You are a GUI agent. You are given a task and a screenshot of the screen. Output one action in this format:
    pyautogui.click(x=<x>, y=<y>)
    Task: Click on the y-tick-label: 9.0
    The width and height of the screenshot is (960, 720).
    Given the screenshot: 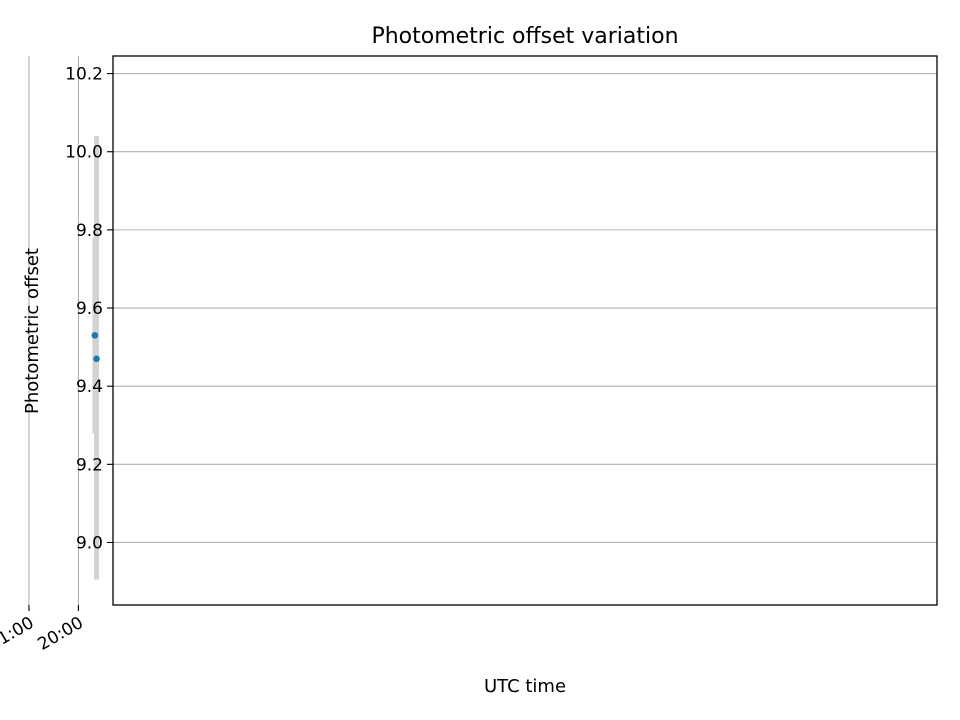 What is the action you would take?
    pyautogui.click(x=89, y=543)
    